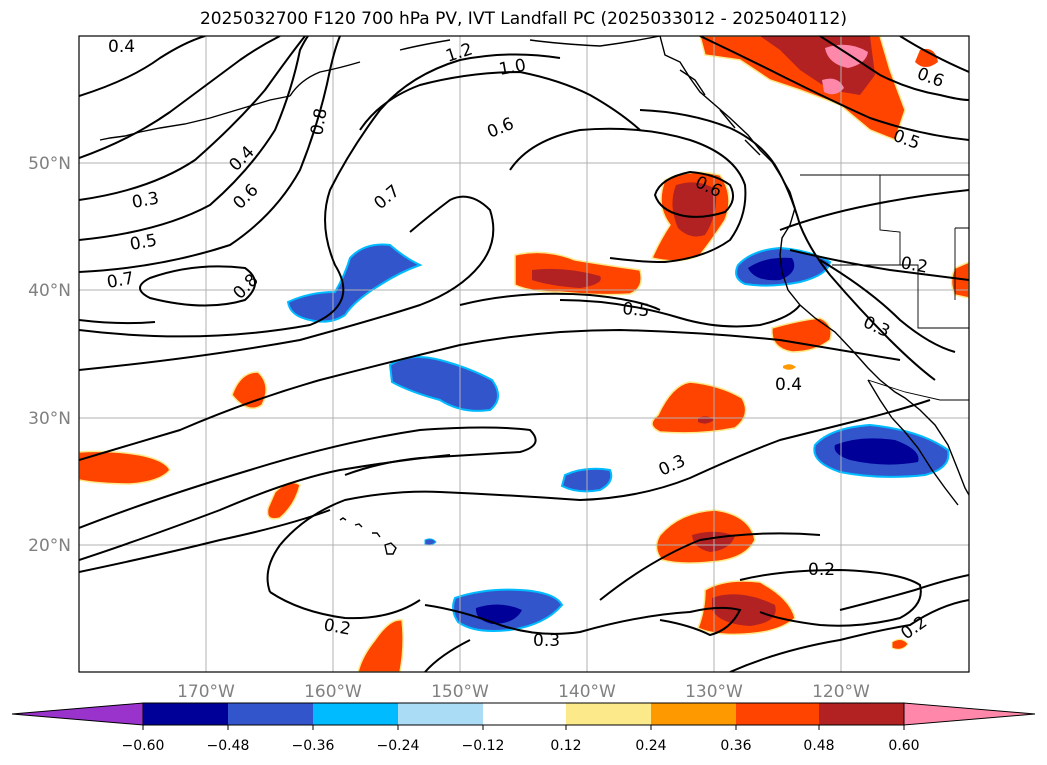  What do you see at coordinates (735, 746) in the screenshot?
I see `colorbar-tick-label: 0.36` at bounding box center [735, 746].